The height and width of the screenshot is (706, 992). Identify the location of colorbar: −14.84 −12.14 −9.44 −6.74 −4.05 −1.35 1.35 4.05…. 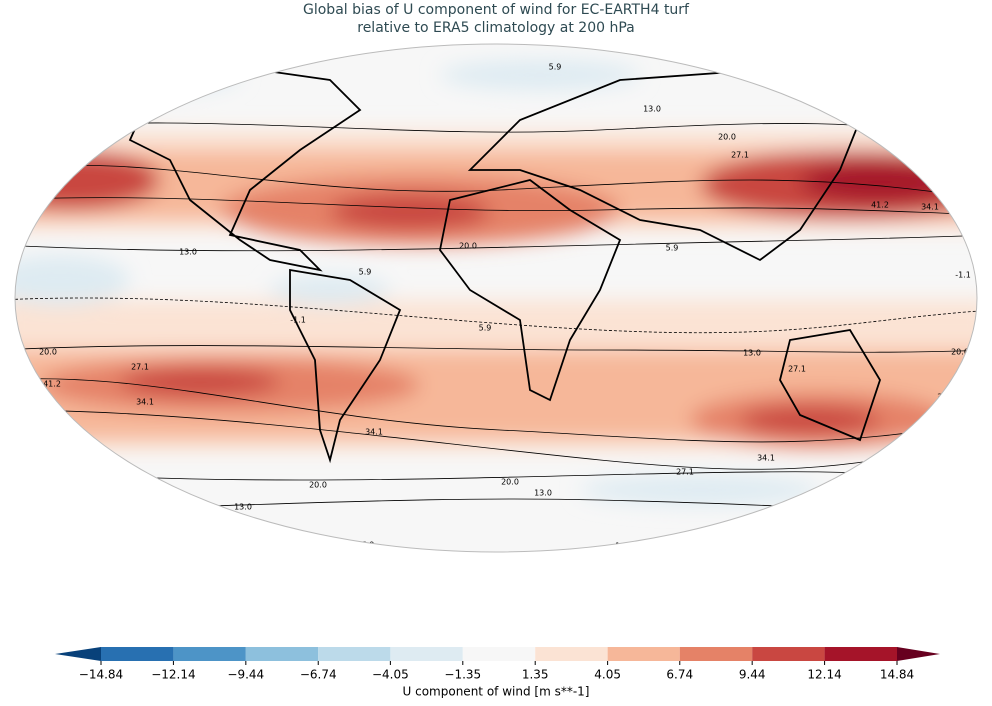
(497, 664).